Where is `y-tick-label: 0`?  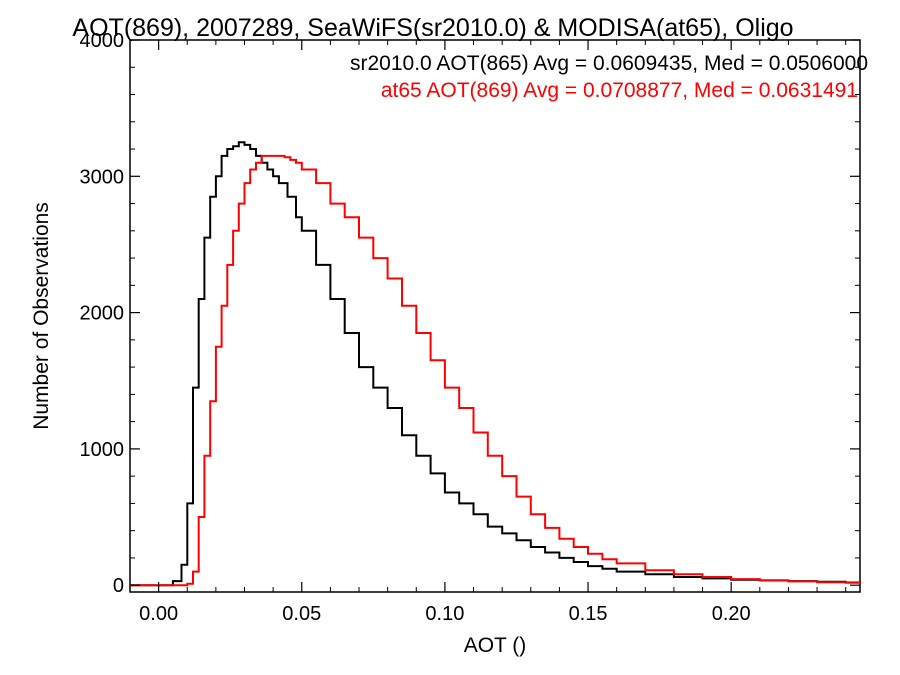
y-tick-label: 0 is located at coordinates (118, 586).